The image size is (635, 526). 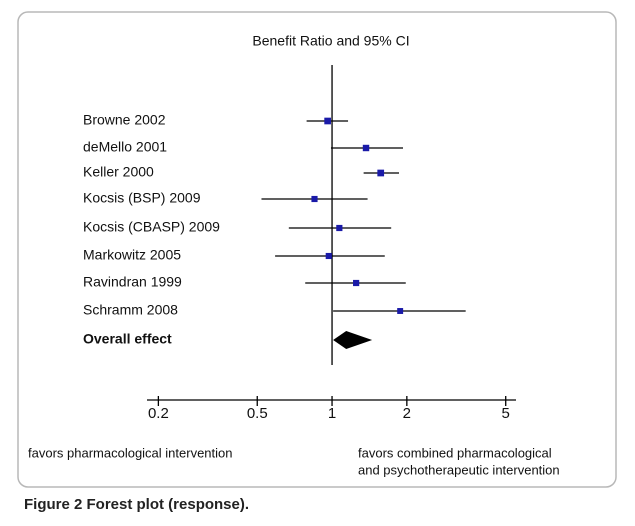 What do you see at coordinates (332, 413) in the screenshot?
I see `x-tick-label: 1` at bounding box center [332, 413].